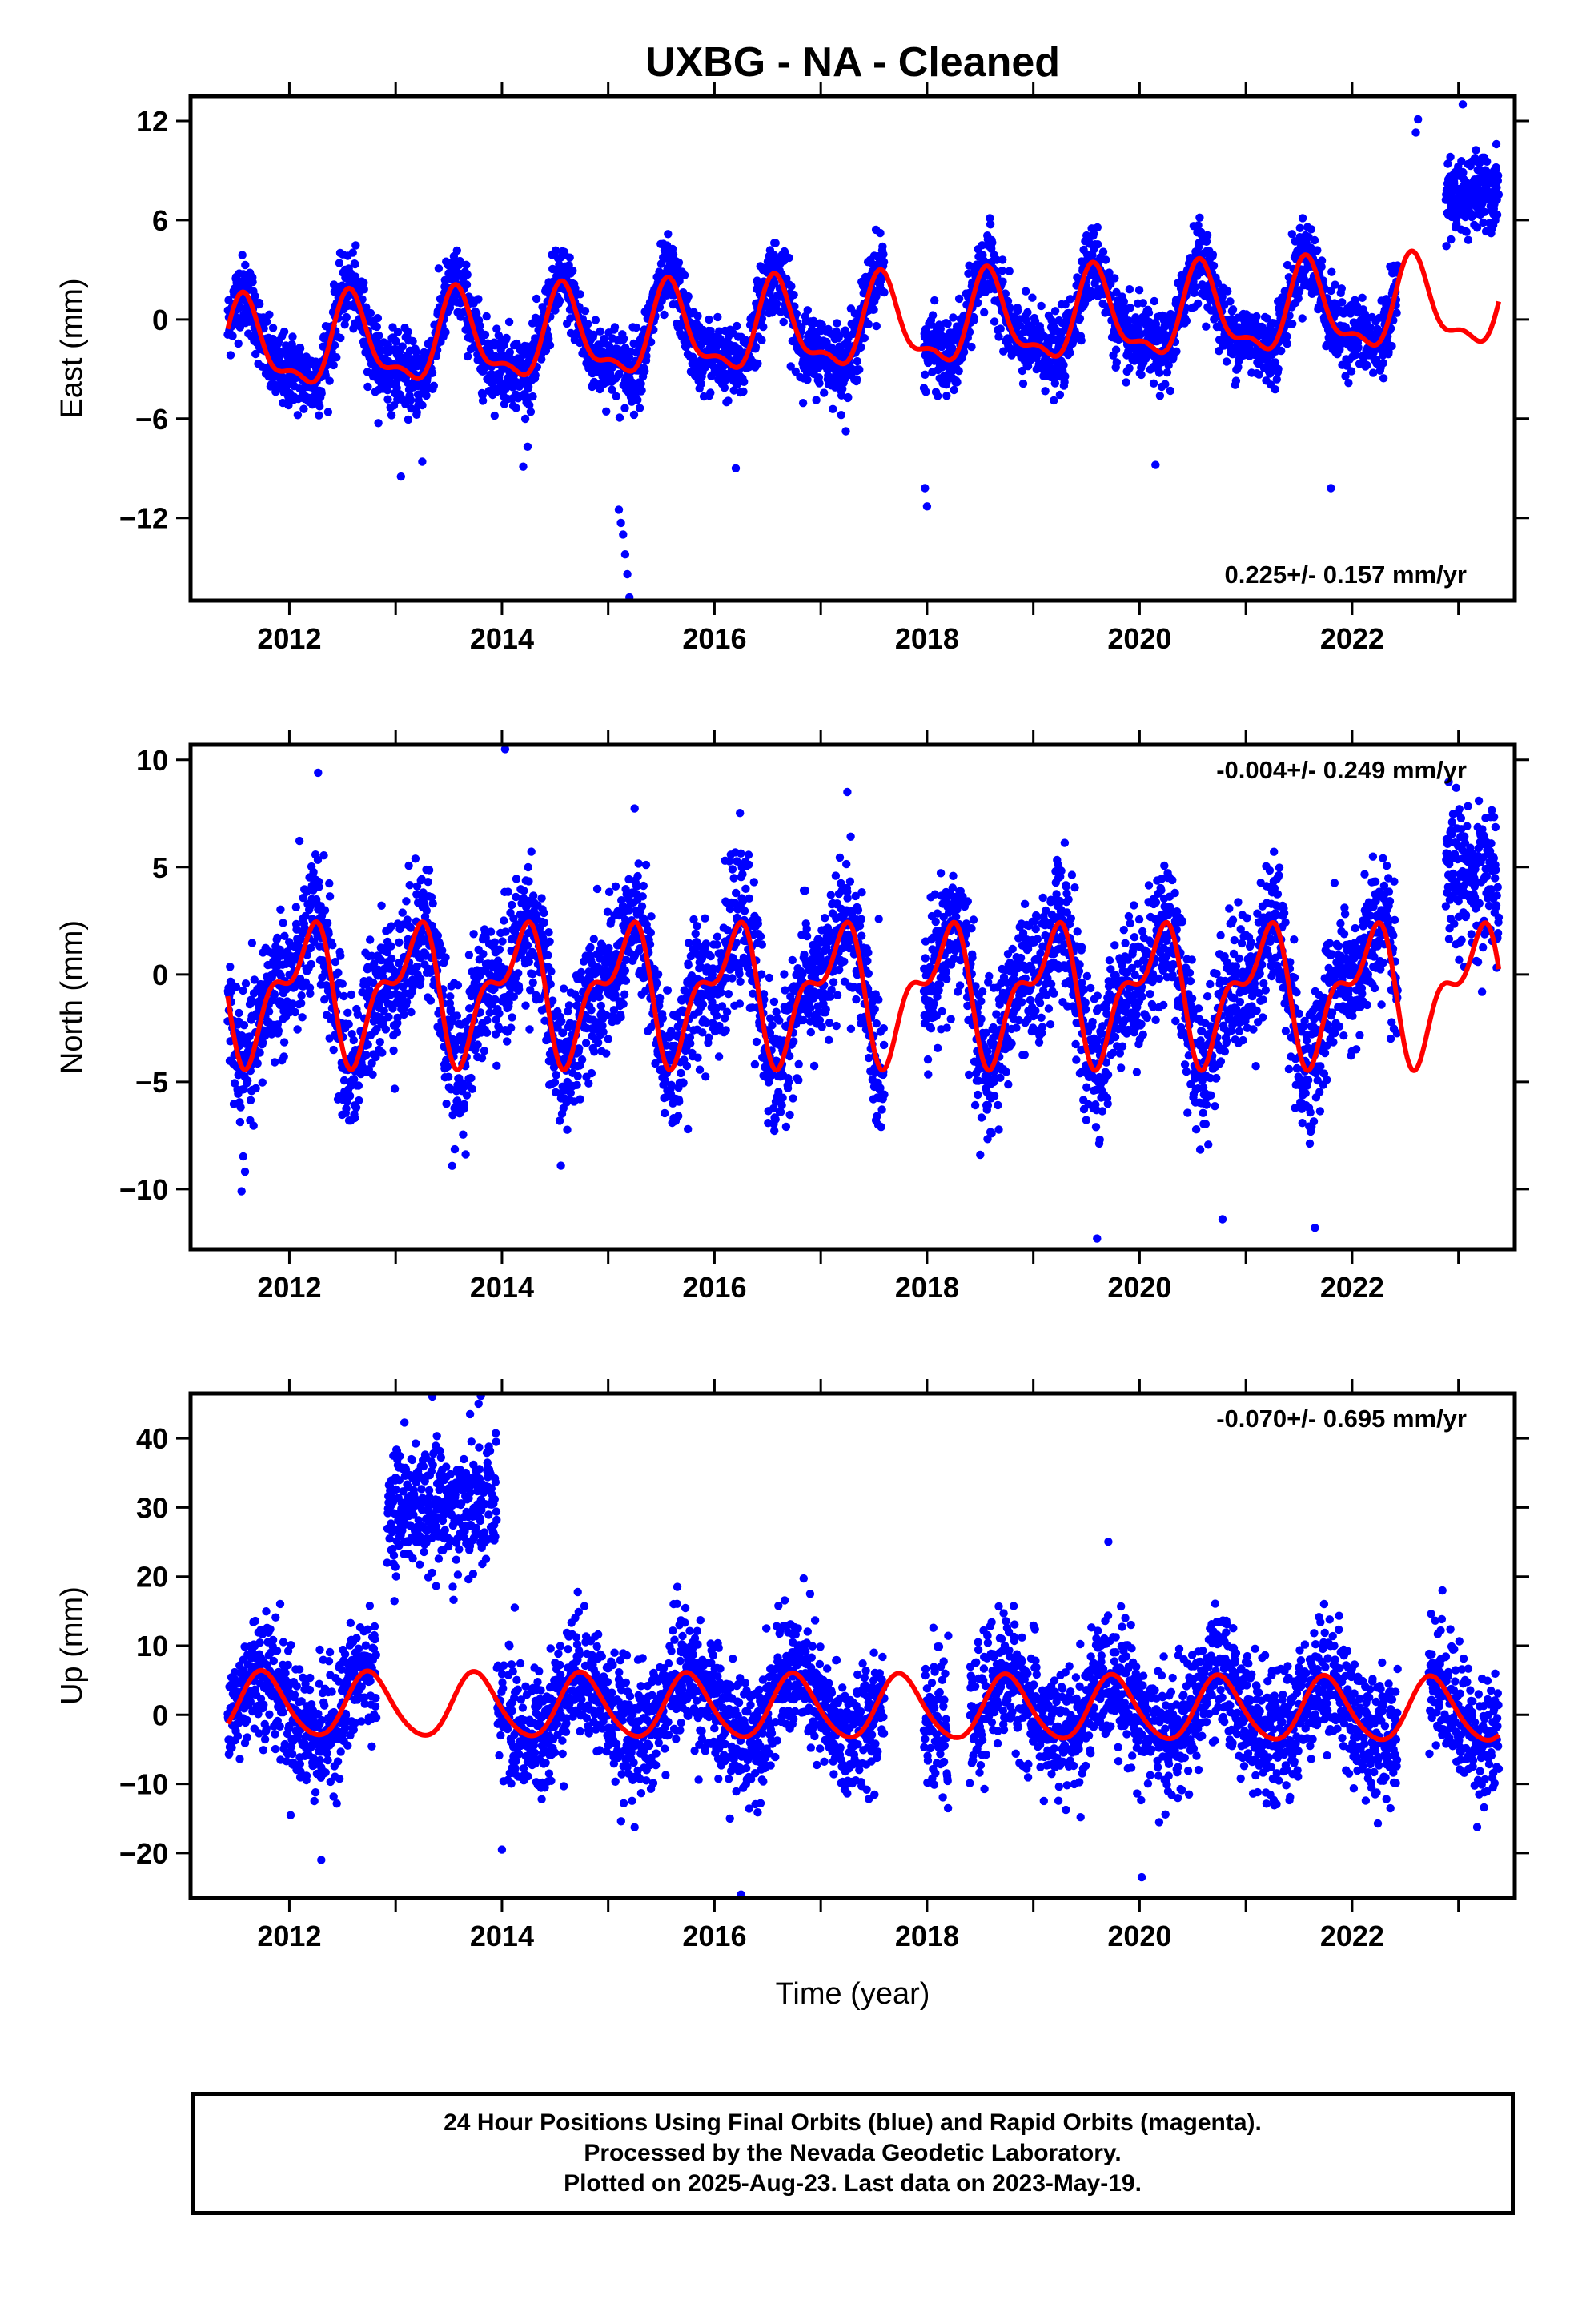 This screenshot has height=2324, width=1582. Describe the element at coordinates (289, 638) in the screenshot. I see `x-tick-label: 2012` at that location.